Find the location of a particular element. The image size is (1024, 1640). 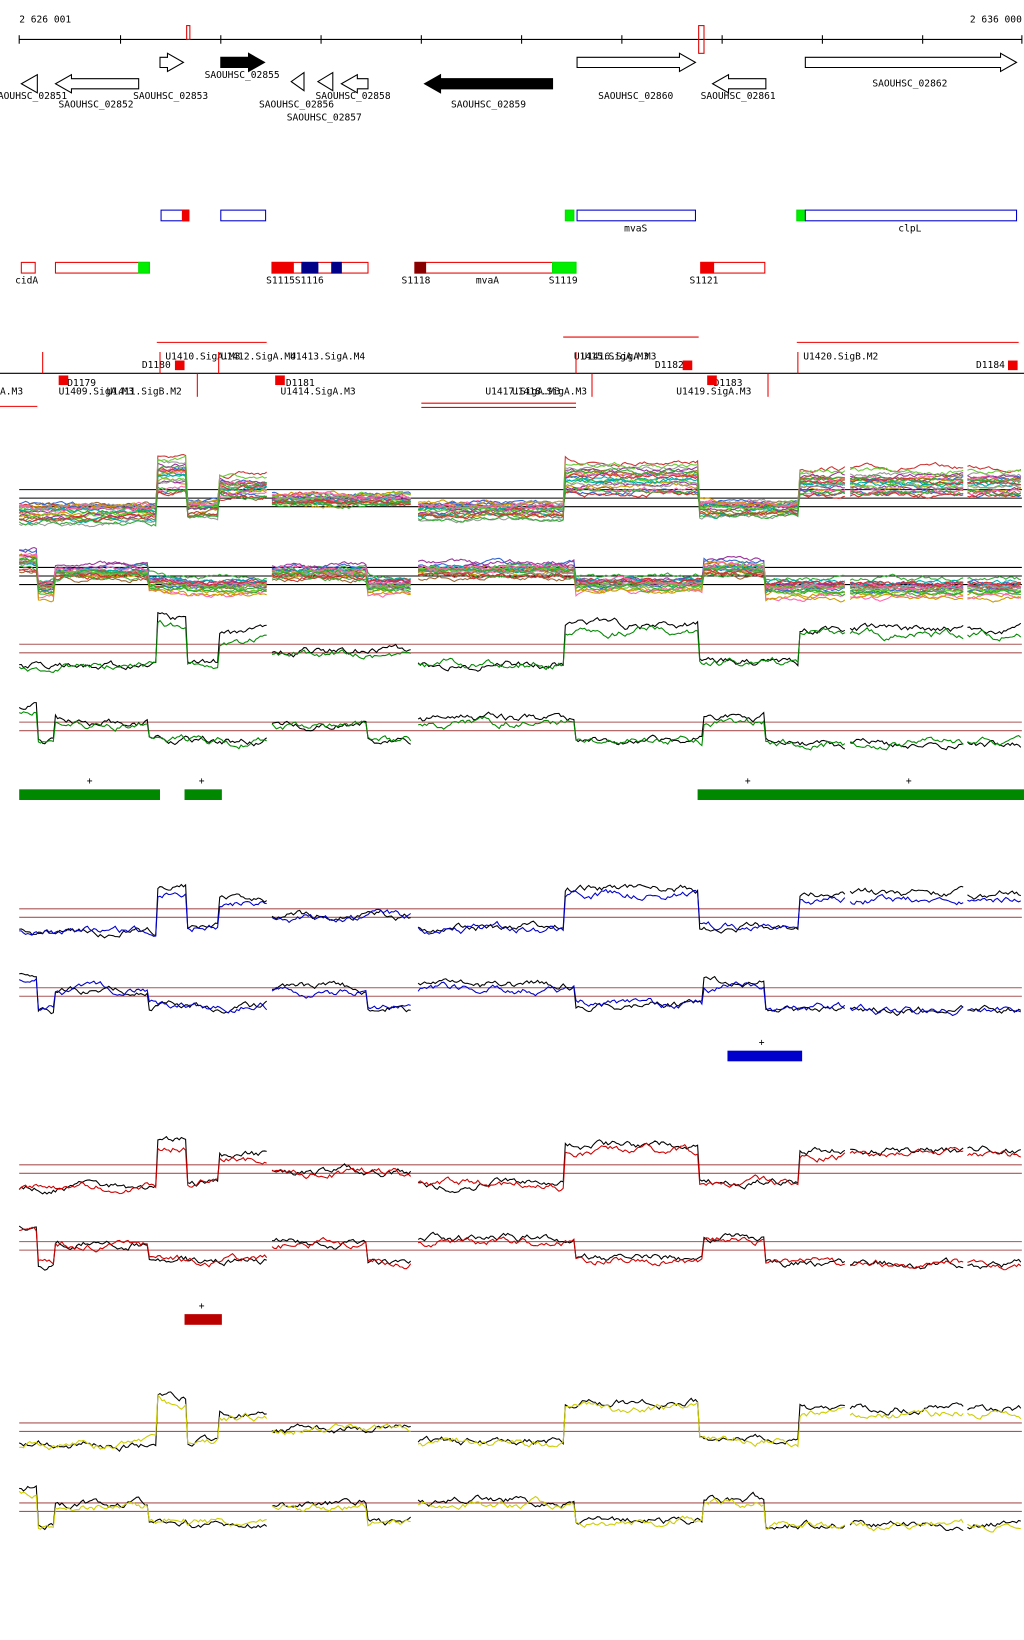

gene-label: SAOUHSC_02855 is located at coordinates (242, 75).